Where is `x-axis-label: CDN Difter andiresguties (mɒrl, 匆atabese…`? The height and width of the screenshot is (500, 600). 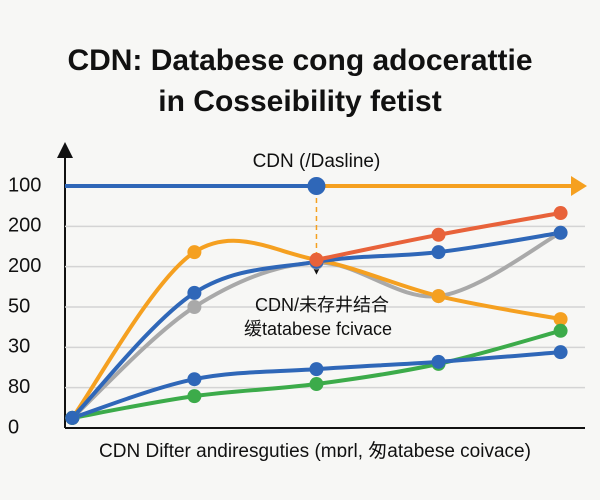 x-axis-label: CDN Difter andiresguties (mɒrl, 匆atabese… is located at coordinates (315, 451).